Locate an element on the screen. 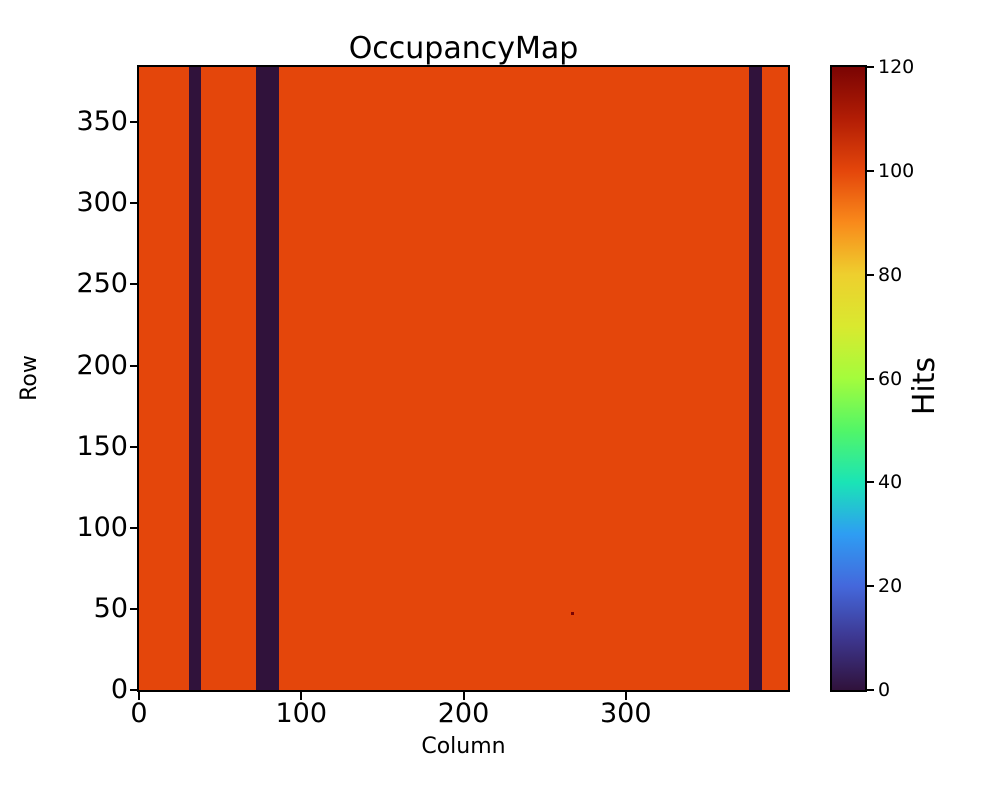  y-tick-label: 100 is located at coordinates (102, 527).